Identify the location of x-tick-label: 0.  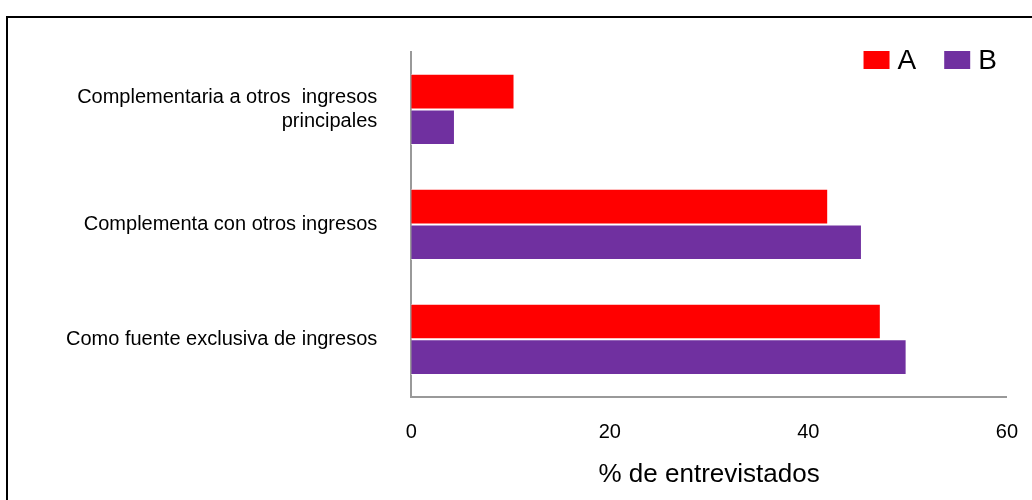
(411, 431).